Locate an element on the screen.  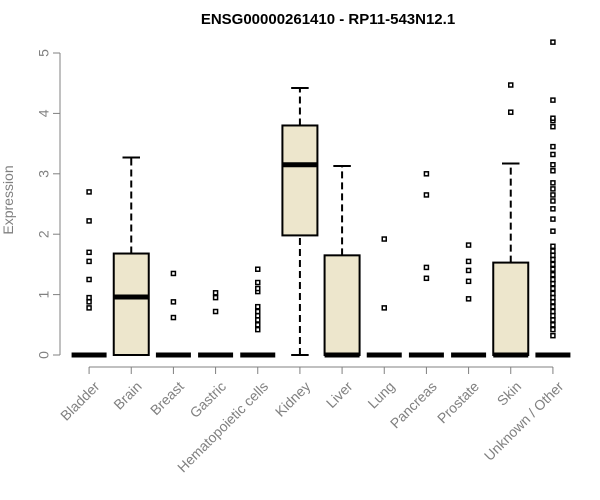
x-tick-label: Unknown / Other is located at coordinates (524, 421).